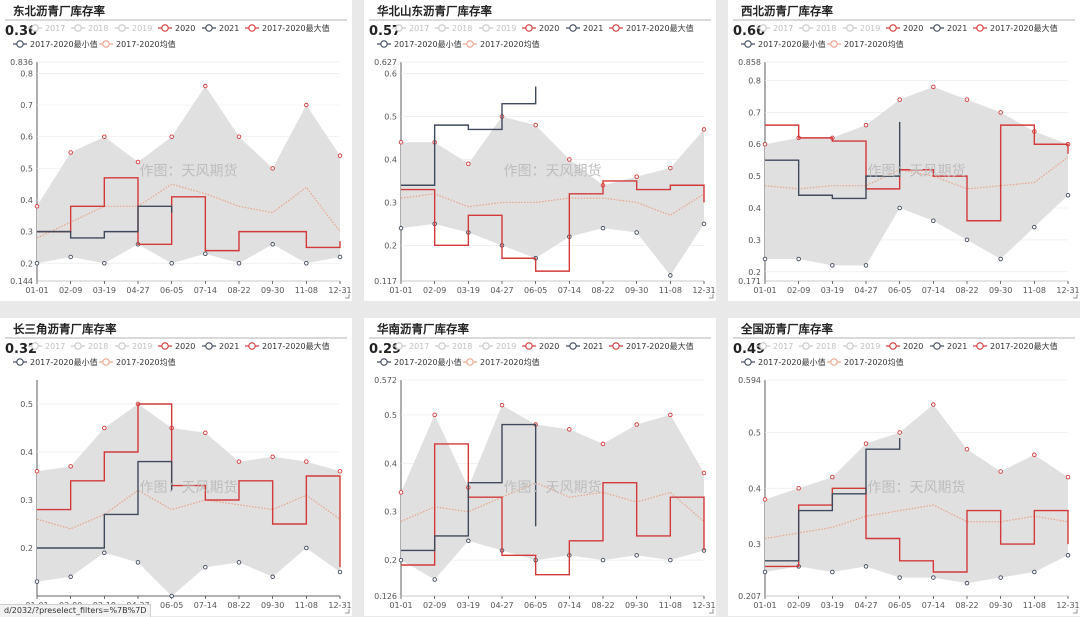 The width and height of the screenshot is (1080, 617). I want to click on x-tick-label: 07-14, so click(205, 605).